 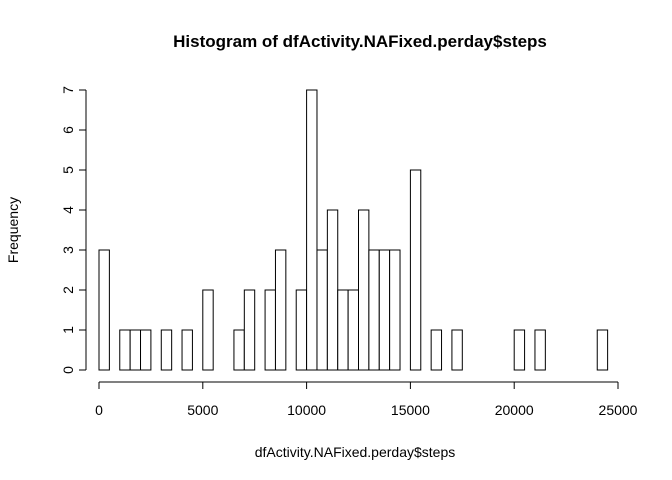 I want to click on y-axis: 0 1 2 3 4 5 6 7, so click(x=73, y=230).